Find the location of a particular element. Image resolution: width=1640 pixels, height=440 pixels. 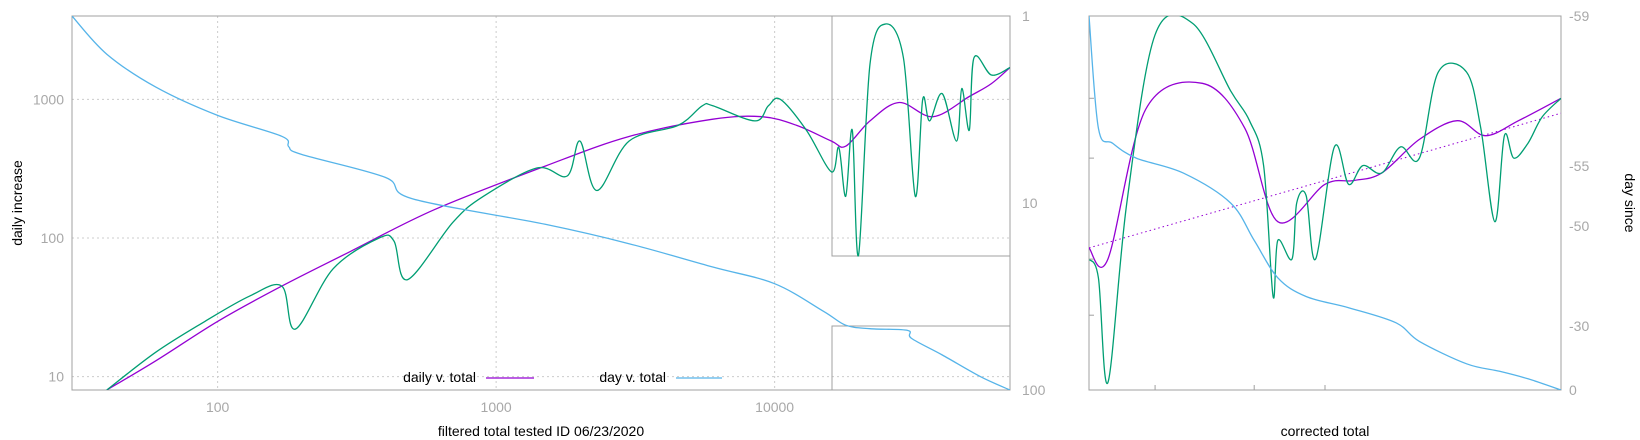

right-y2-tick-label: -55 is located at coordinates (1579, 166).